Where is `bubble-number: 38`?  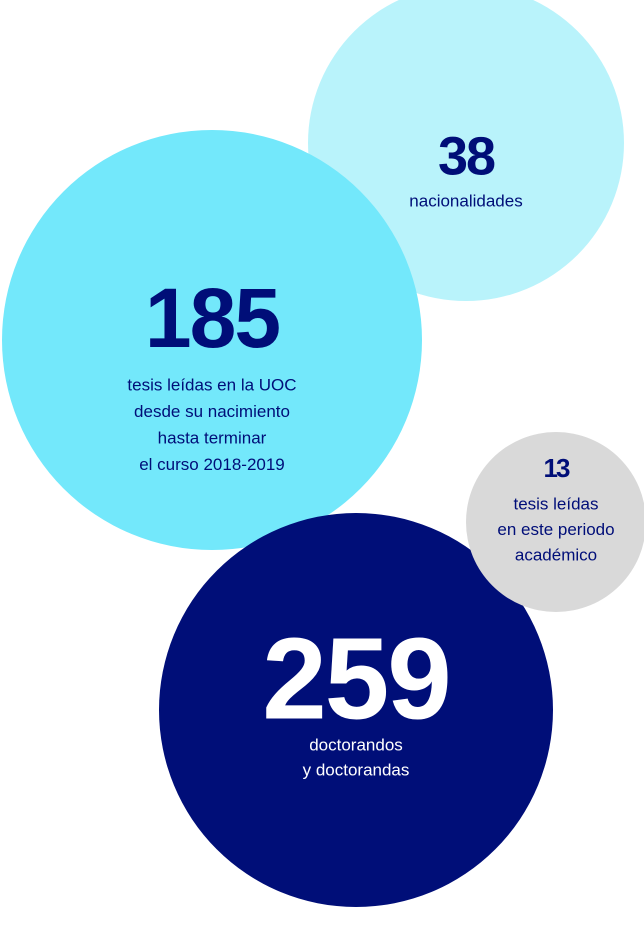
bubble-number: 38 is located at coordinates (466, 156).